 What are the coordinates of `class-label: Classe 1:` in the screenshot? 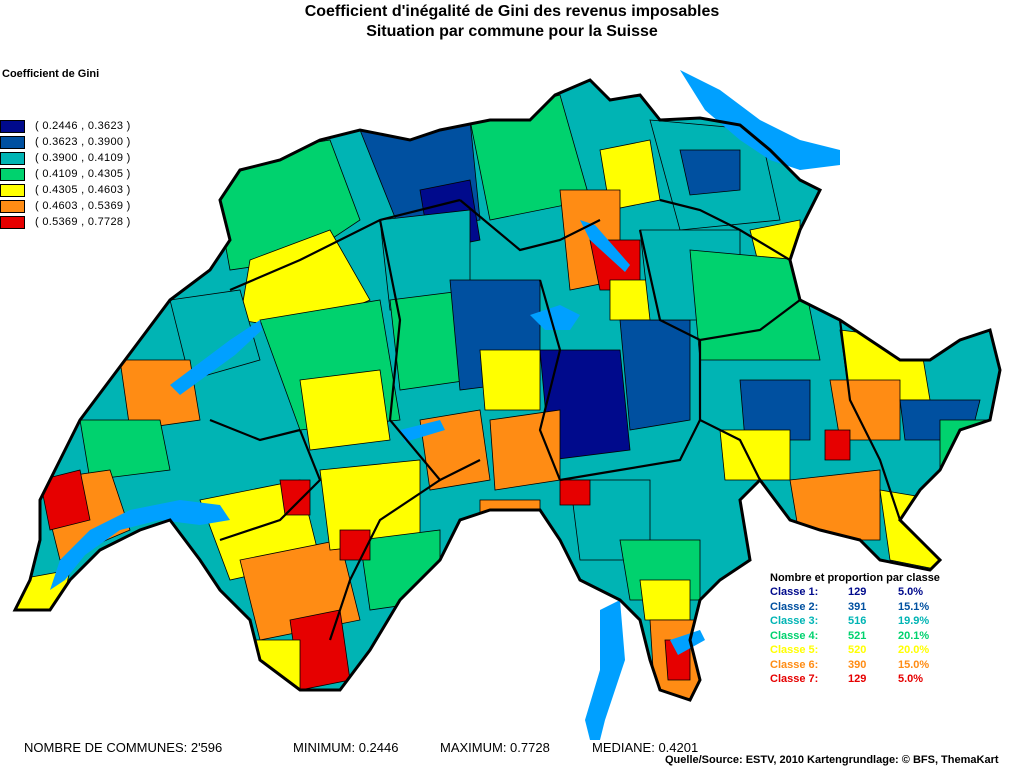 It's located at (794, 592).